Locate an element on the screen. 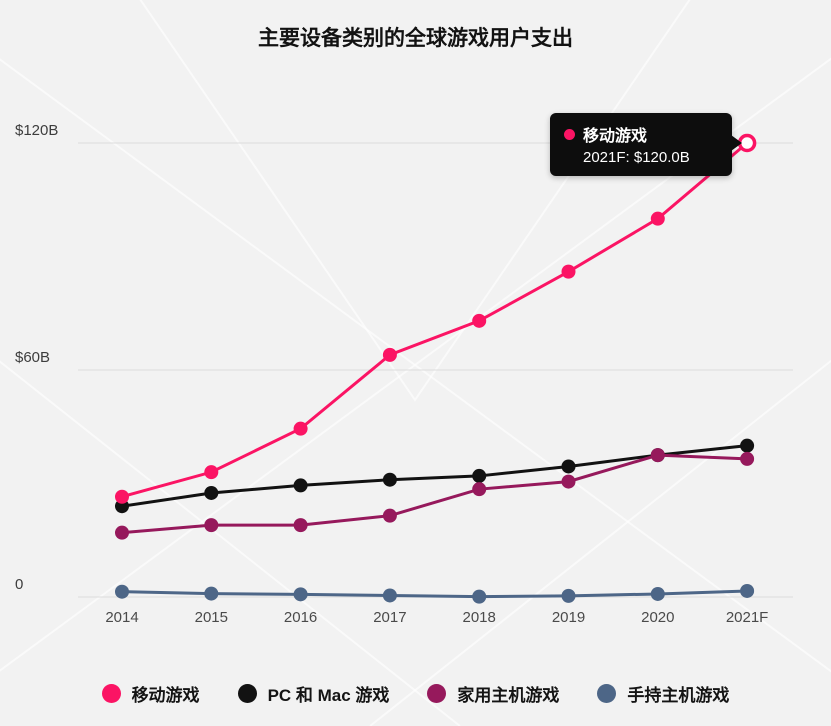 Image resolution: width=831 pixels, height=726 pixels. legend-item-1: PC 和 Mac 游戏 is located at coordinates (313, 693).